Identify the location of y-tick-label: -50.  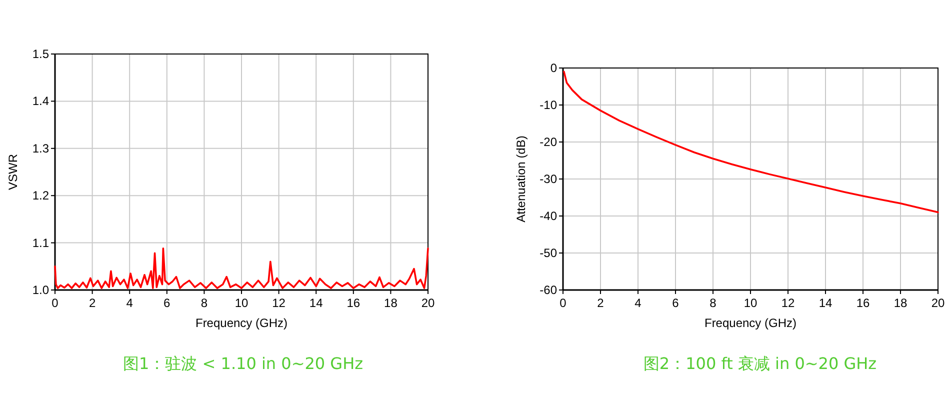
(549, 253).